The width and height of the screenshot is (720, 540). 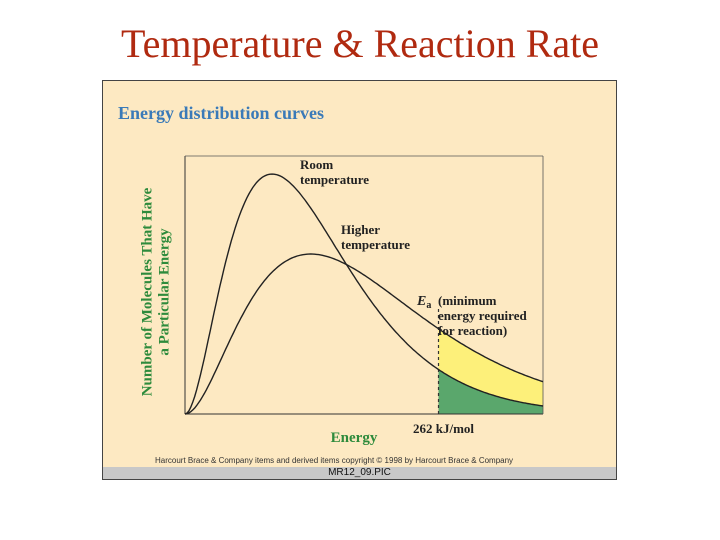 What do you see at coordinates (490, 391) in the screenshot?
I see `room-temp-shaded-region` at bounding box center [490, 391].